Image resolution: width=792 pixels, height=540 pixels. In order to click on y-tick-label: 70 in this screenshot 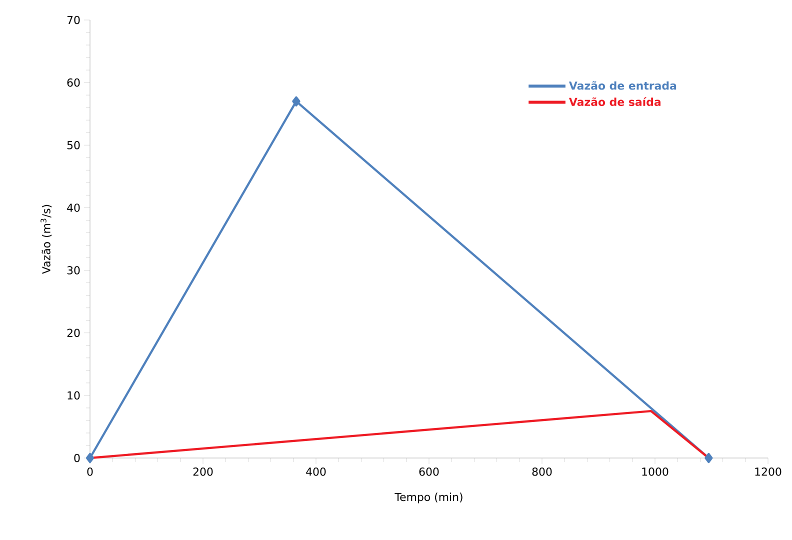, I will do `click(73, 20)`.